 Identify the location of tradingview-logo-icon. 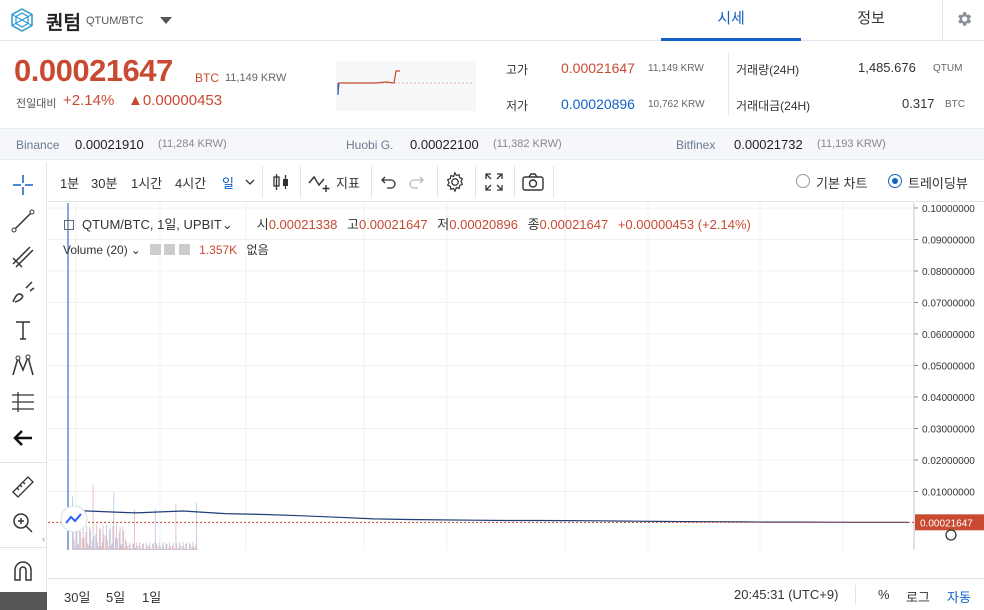
(73, 518).